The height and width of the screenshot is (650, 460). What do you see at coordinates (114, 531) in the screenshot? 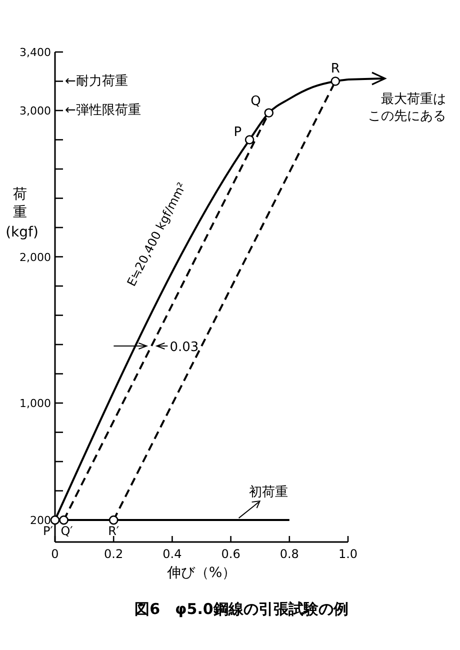
I see `annotation: R′` at bounding box center [114, 531].